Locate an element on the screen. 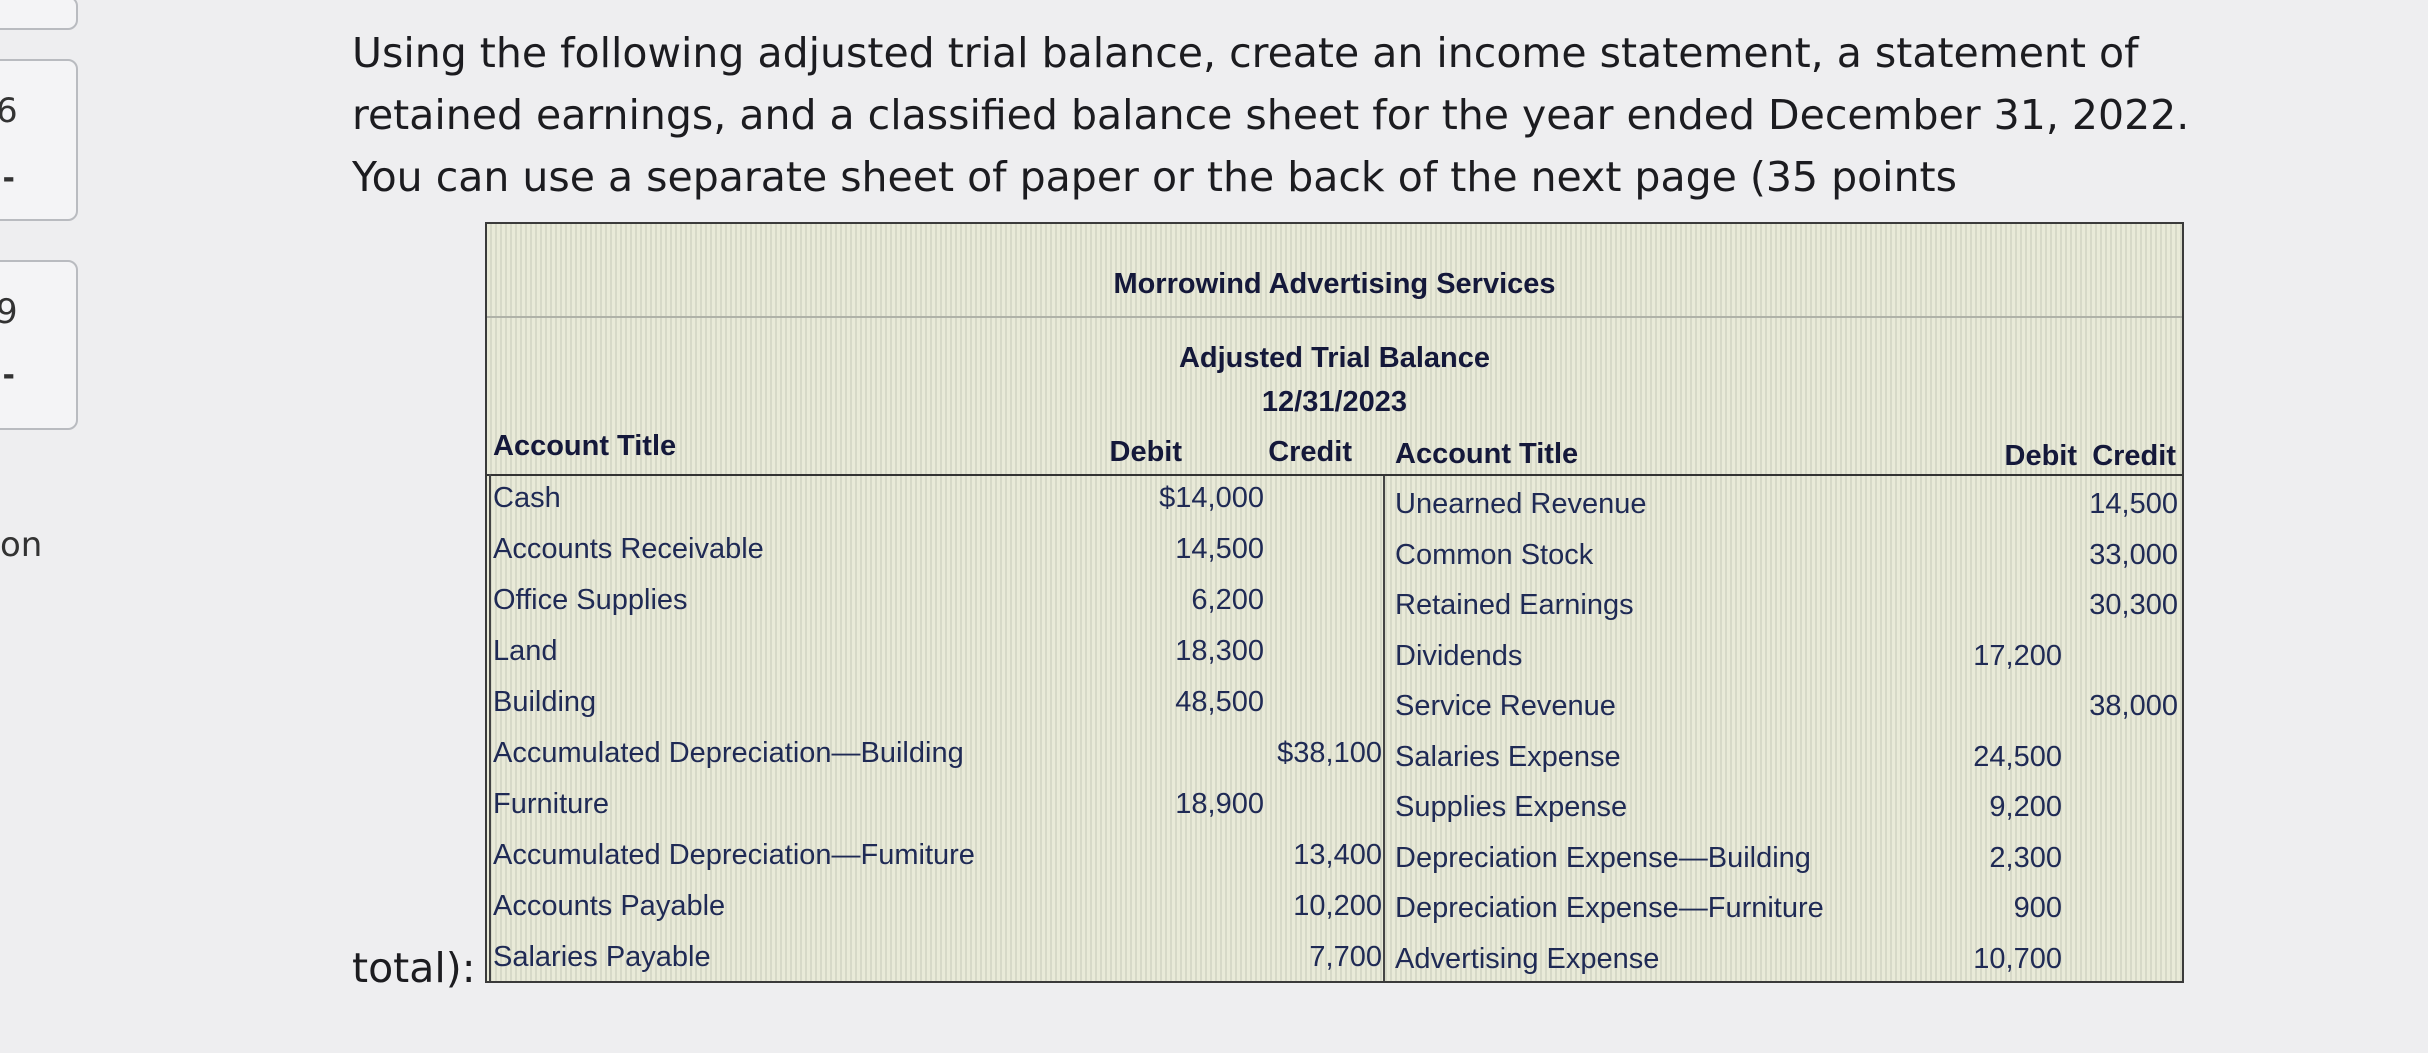  header-divider is located at coordinates (1334, 475).